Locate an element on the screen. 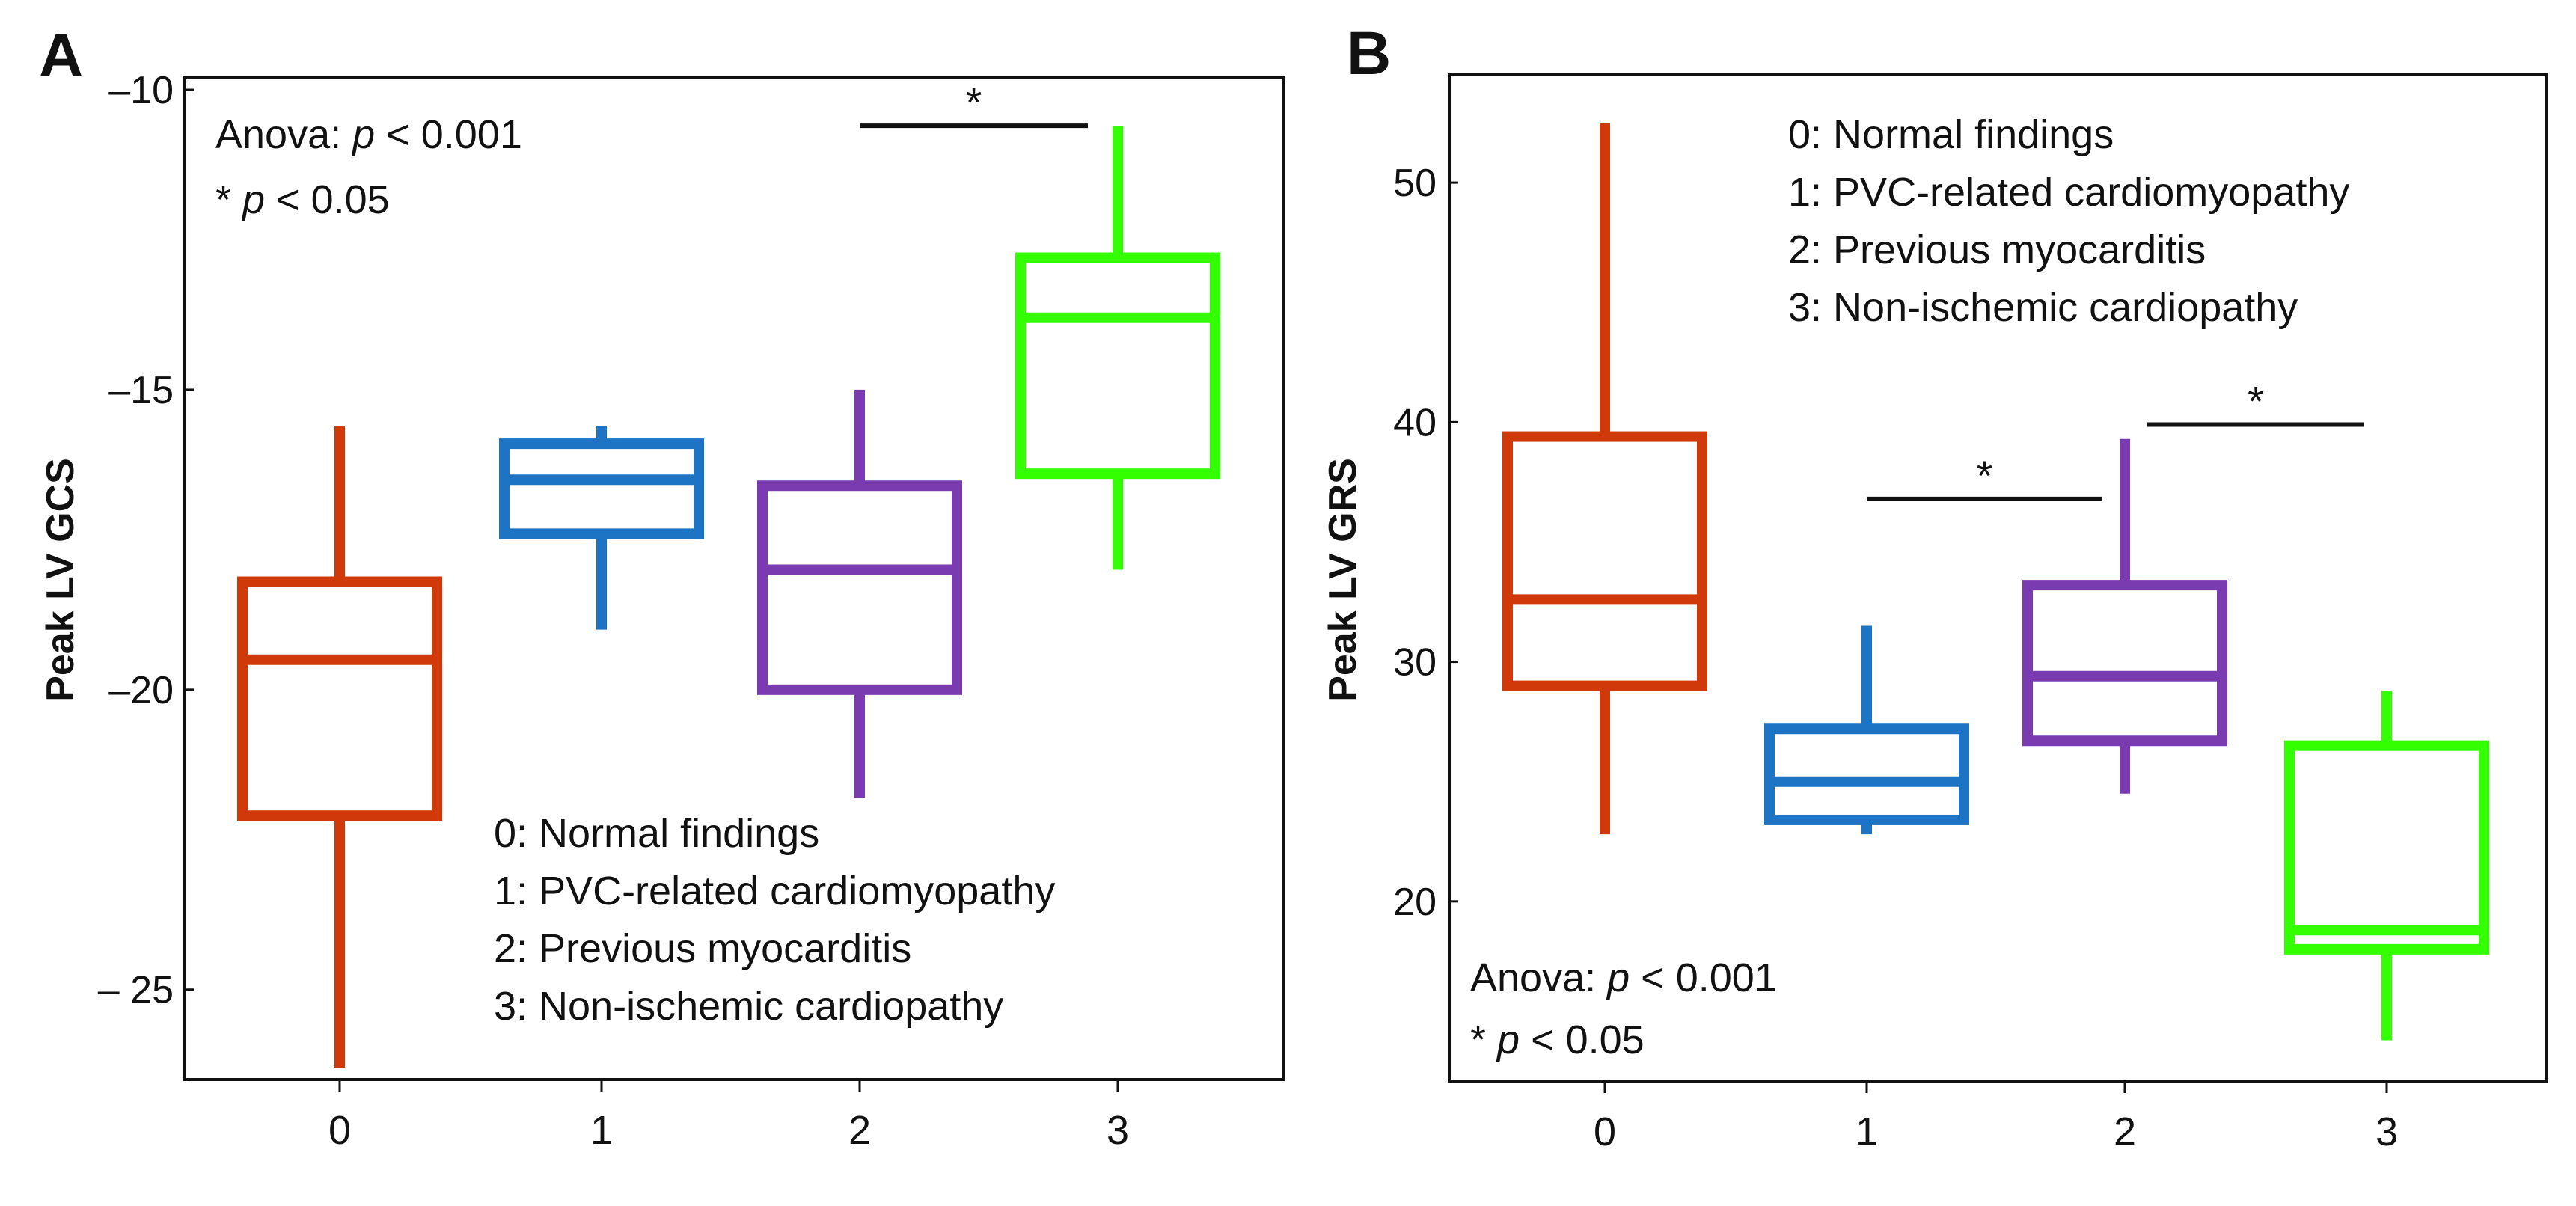 Image resolution: width=2576 pixels, height=1206 pixels. y-axis-label: Peak LV GCS is located at coordinates (61, 580).